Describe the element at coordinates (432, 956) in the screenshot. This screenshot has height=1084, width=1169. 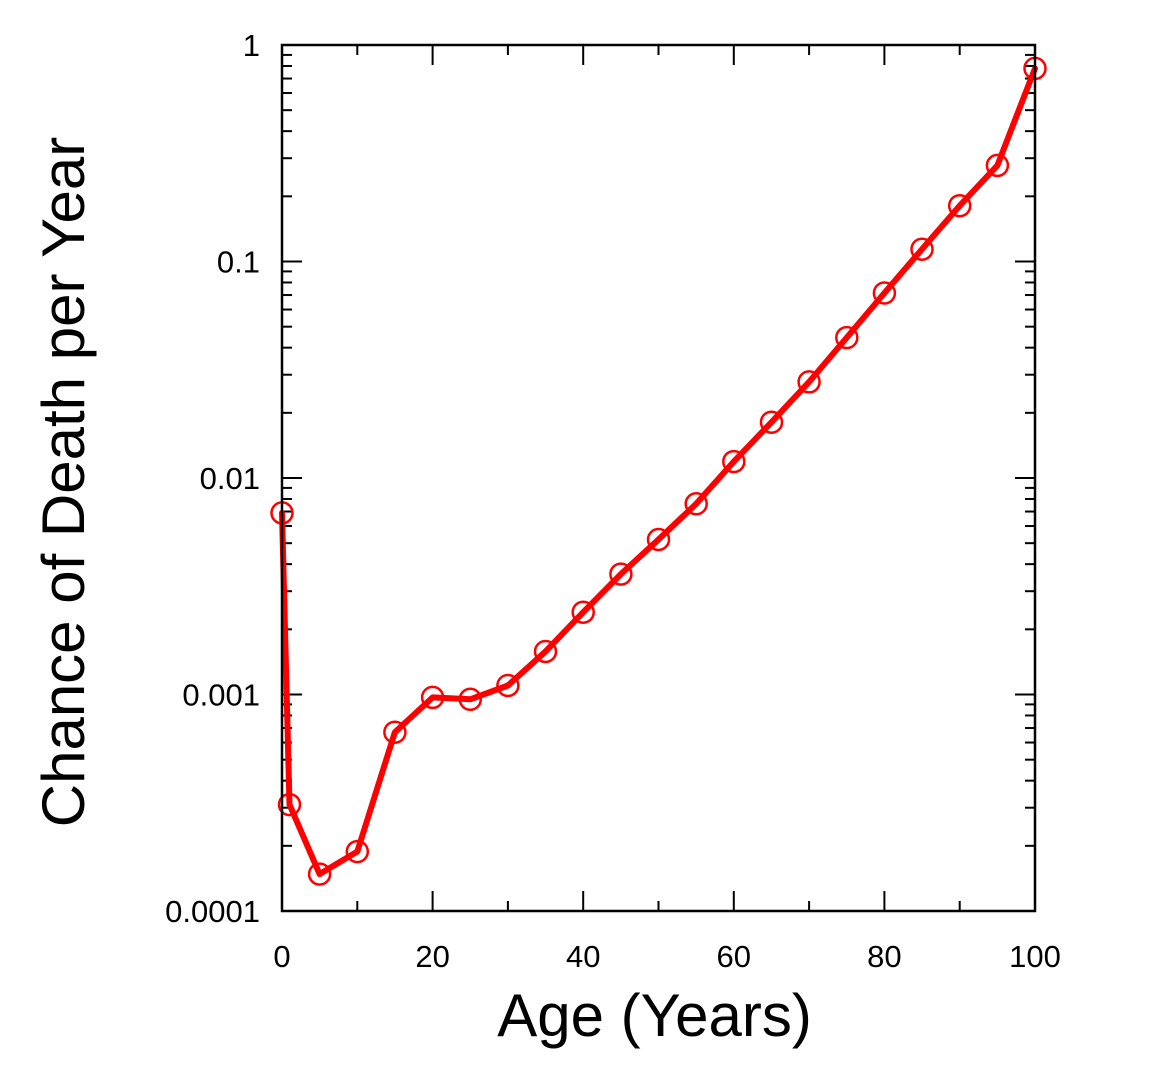
I see `x-tick-label: 20` at that location.